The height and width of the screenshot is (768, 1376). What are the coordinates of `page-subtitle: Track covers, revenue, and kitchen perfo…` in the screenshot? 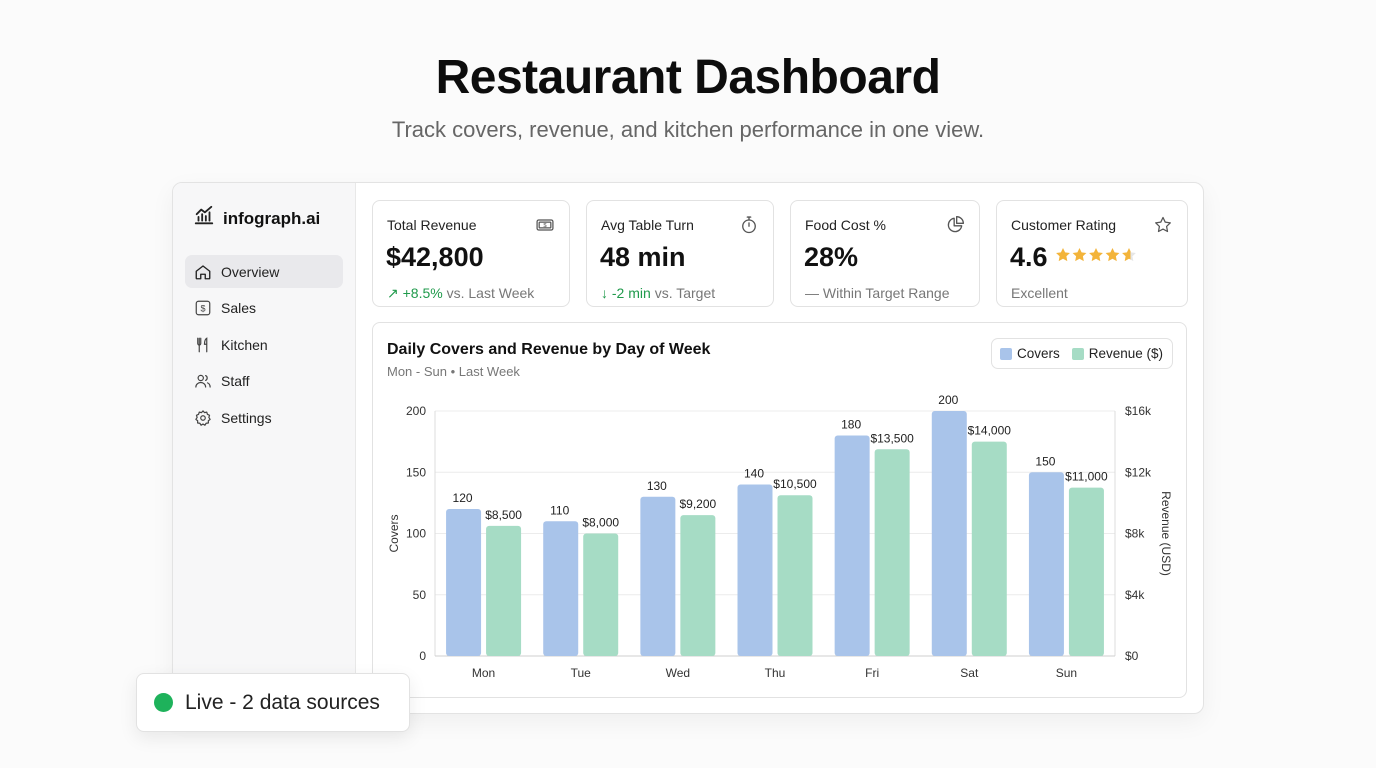 It's located at (688, 129).